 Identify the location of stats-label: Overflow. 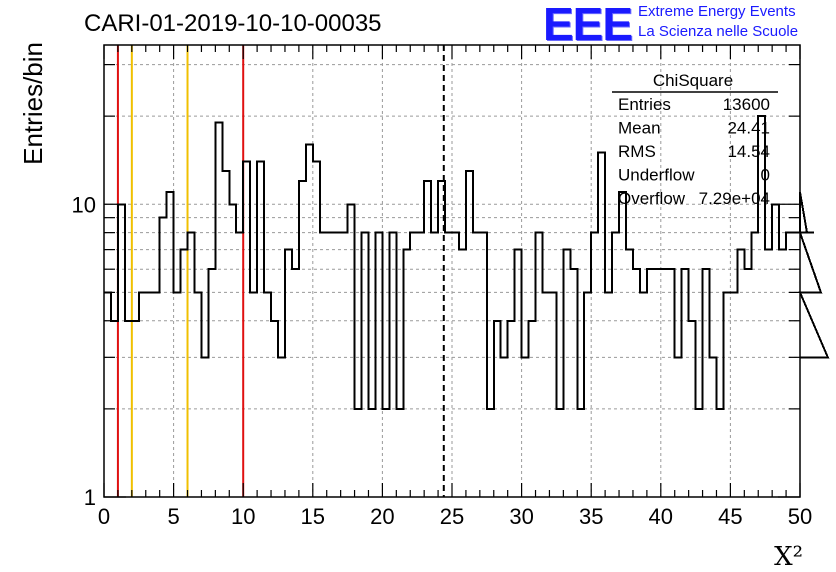
(652, 198).